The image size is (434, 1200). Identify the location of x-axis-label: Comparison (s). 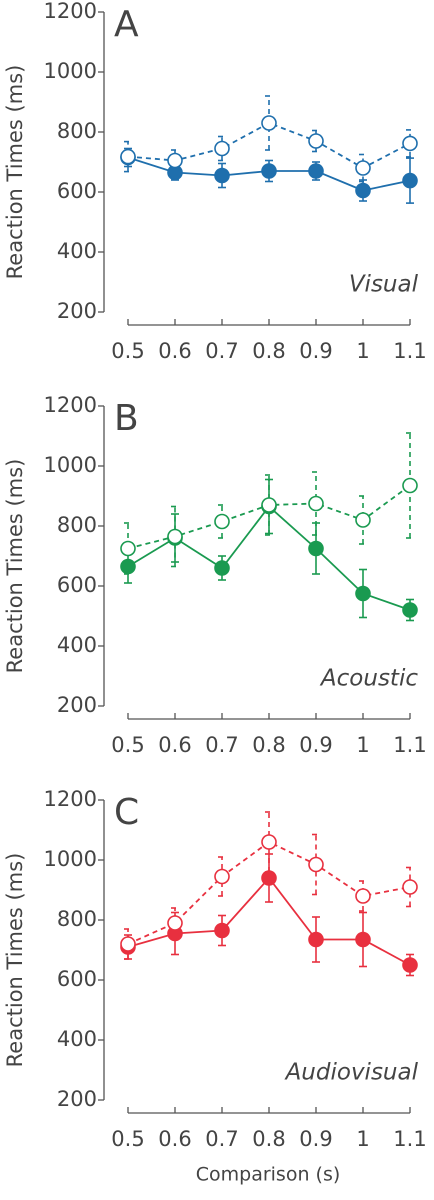
(268, 1175).